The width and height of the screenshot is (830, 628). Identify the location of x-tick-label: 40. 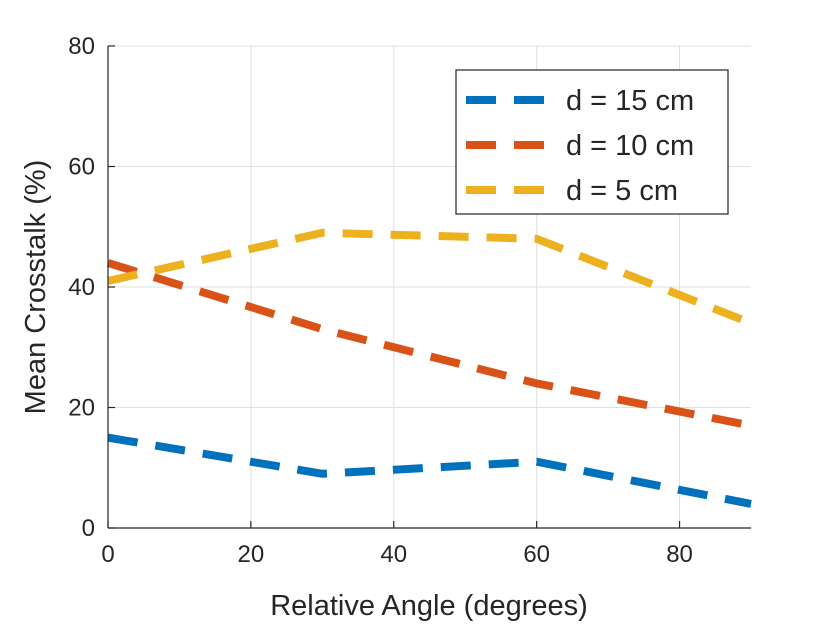
(393, 554).